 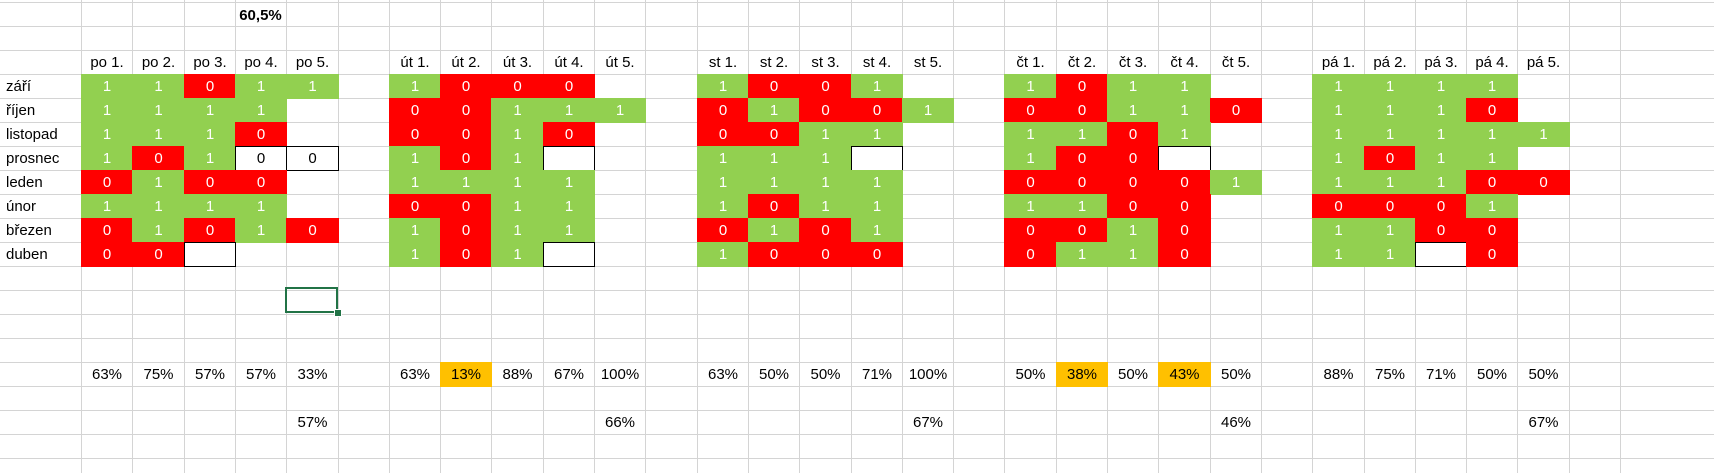 I want to click on block-total-cell: 46%, so click(x=1236, y=422).